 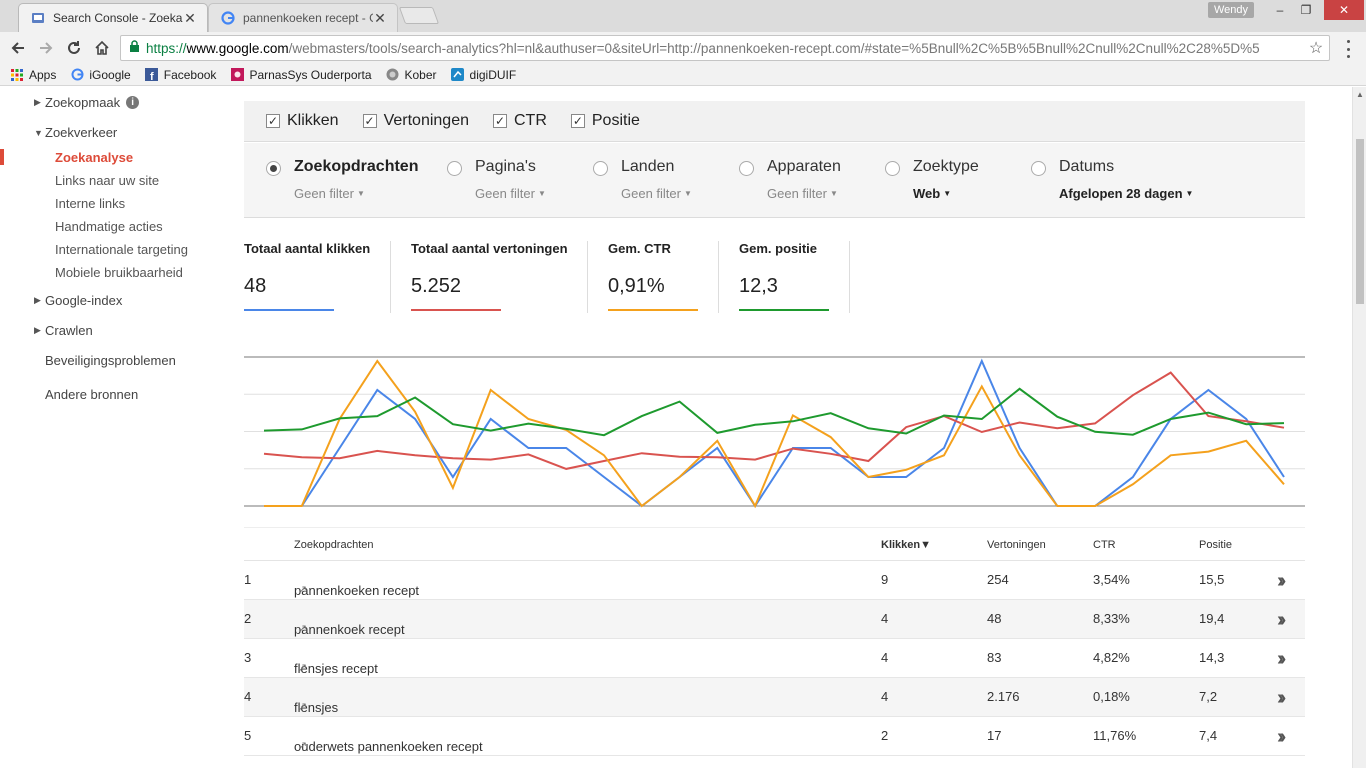 What do you see at coordinates (113, 17) in the screenshot?
I see `tab-search-console: Search Console - Zoekan ✕` at bounding box center [113, 17].